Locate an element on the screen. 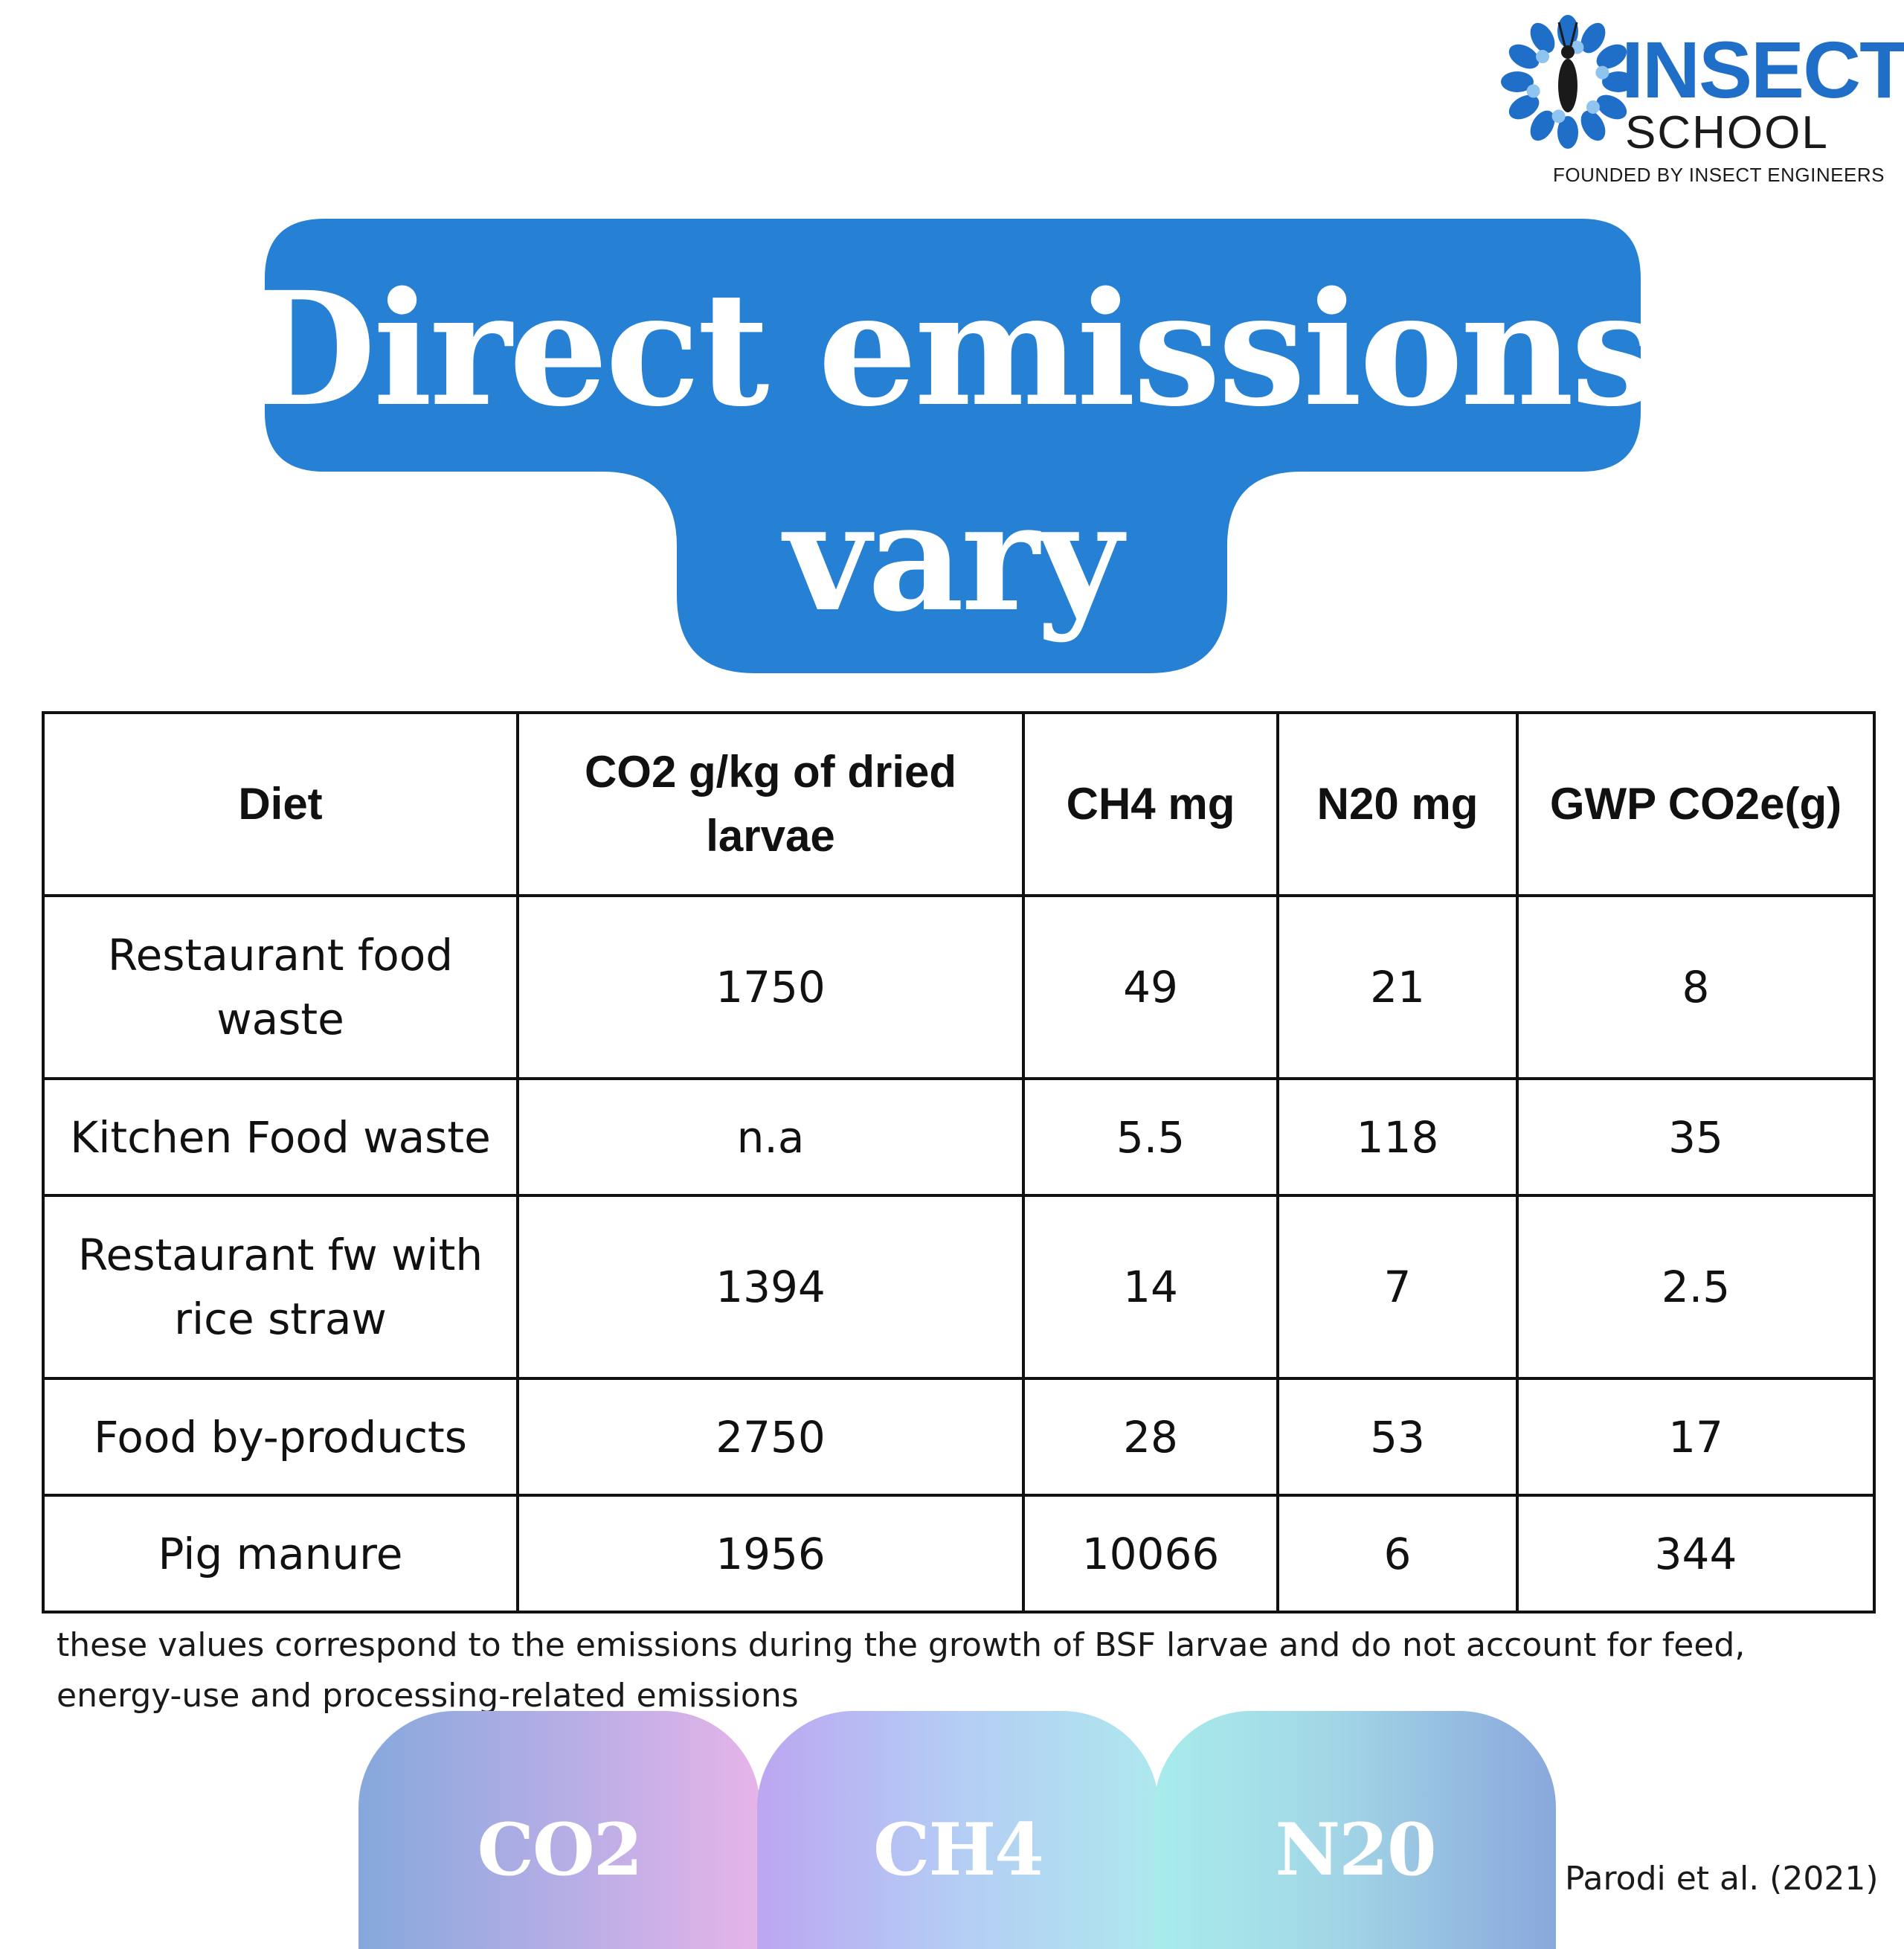 The width and height of the screenshot is (1904, 1949). cell-diet: Restaurant fw with rice straw is located at coordinates (280, 1287).